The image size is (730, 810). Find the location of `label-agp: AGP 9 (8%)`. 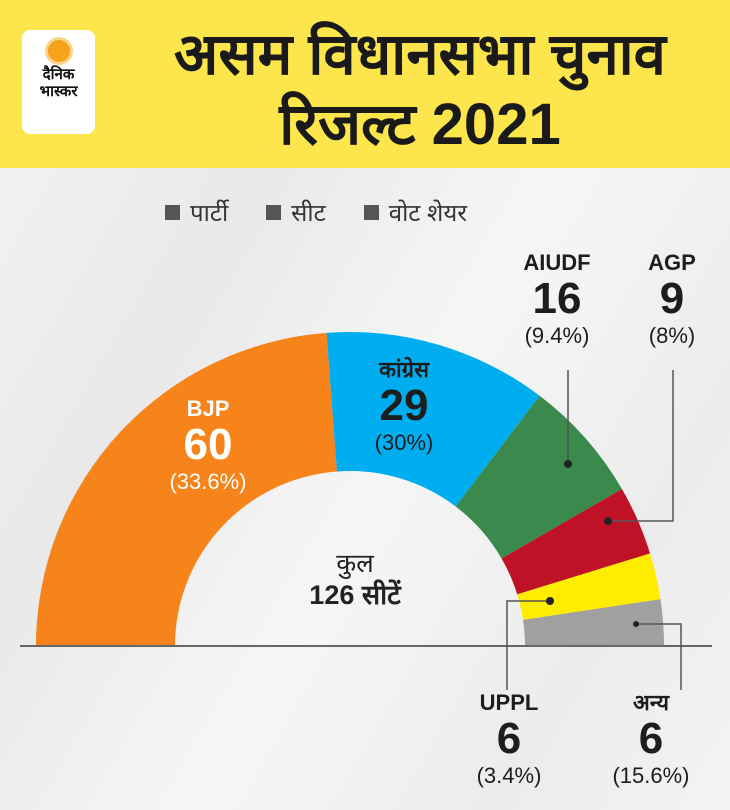

label-agp: AGP 9 (8%) is located at coordinates (672, 300).